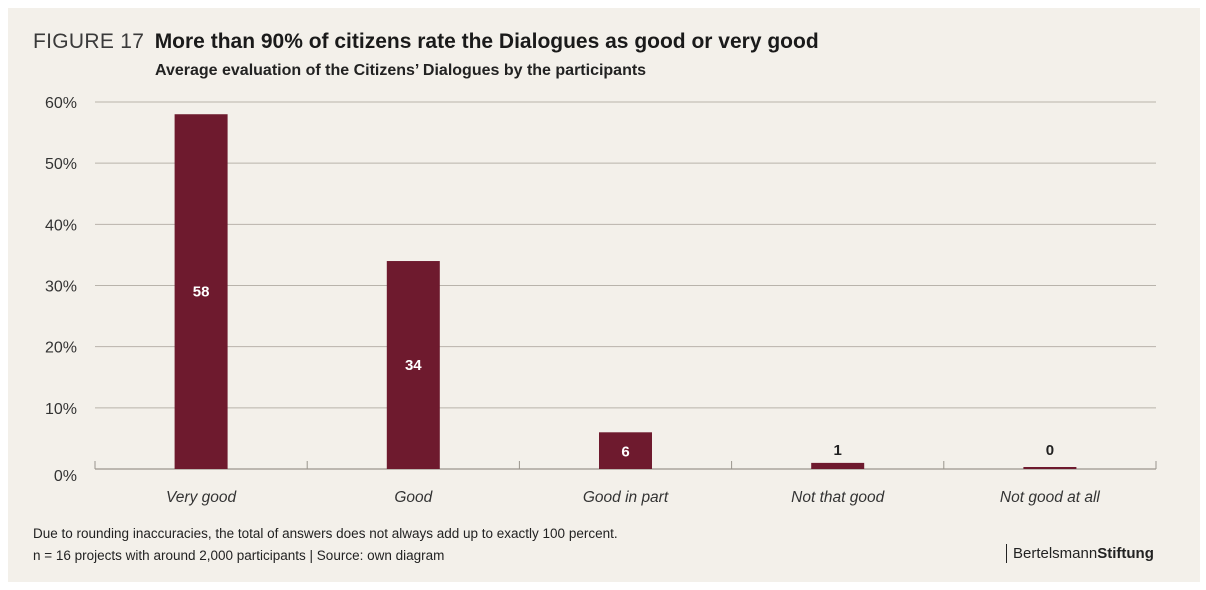  What do you see at coordinates (1055, 553) in the screenshot?
I see `brand-regular: Bertelsmann` at bounding box center [1055, 553].